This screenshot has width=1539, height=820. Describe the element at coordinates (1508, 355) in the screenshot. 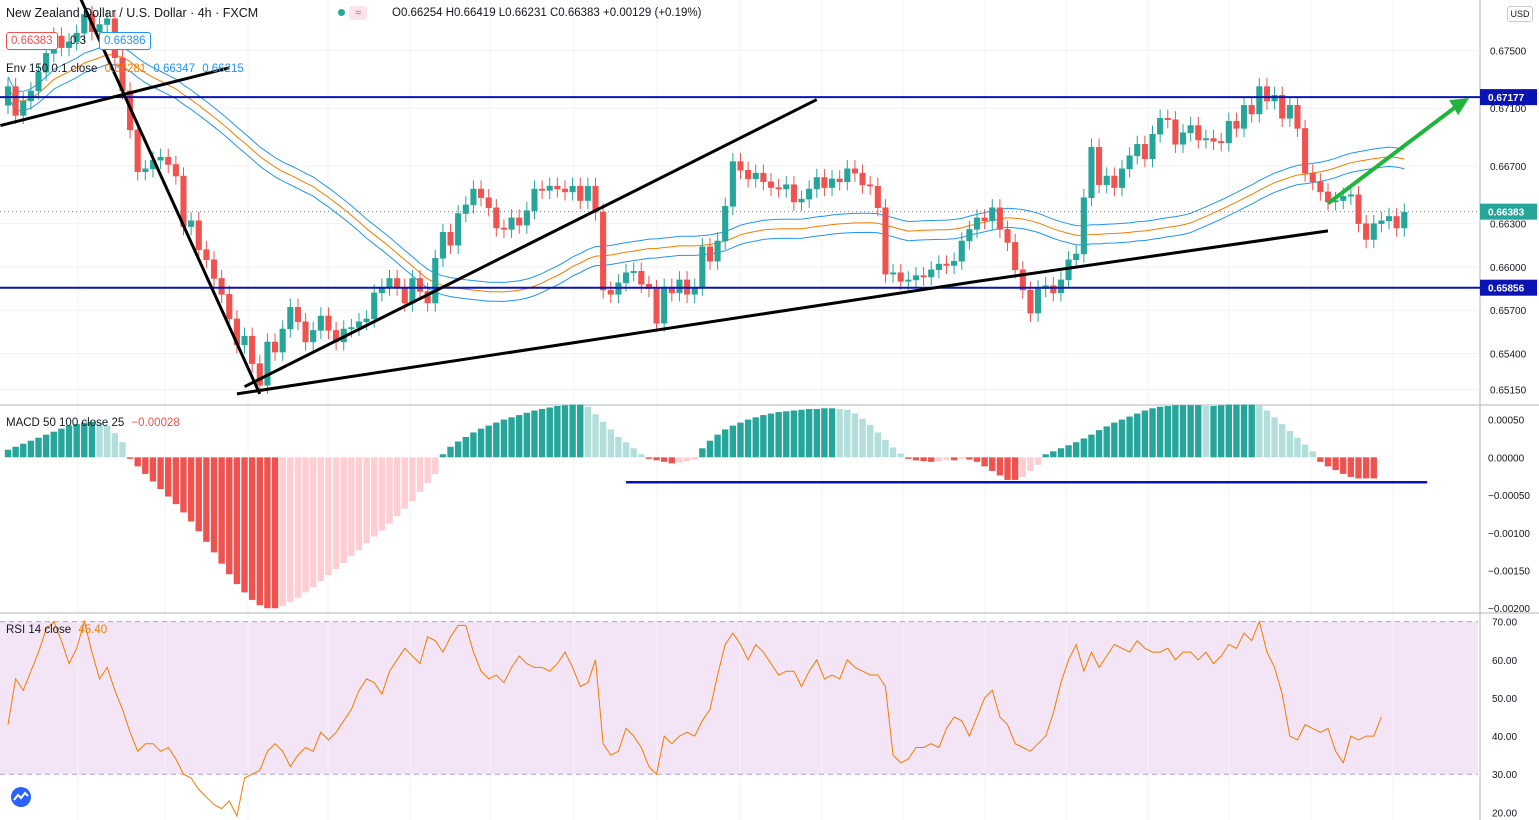

I see `price-axis-tick: 0.65400` at that location.